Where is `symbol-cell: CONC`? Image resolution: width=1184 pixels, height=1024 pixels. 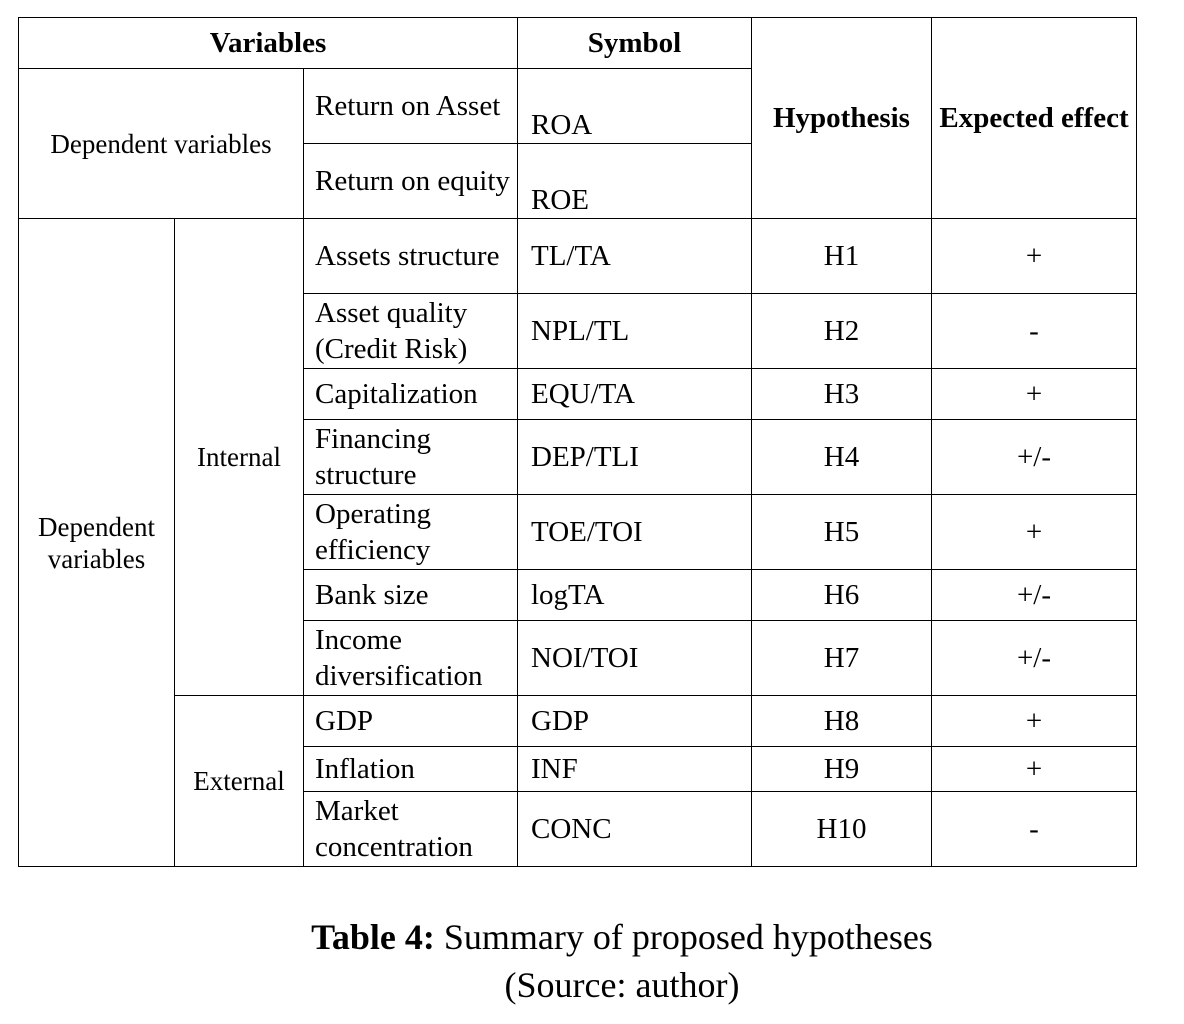 symbol-cell: CONC is located at coordinates (634, 829).